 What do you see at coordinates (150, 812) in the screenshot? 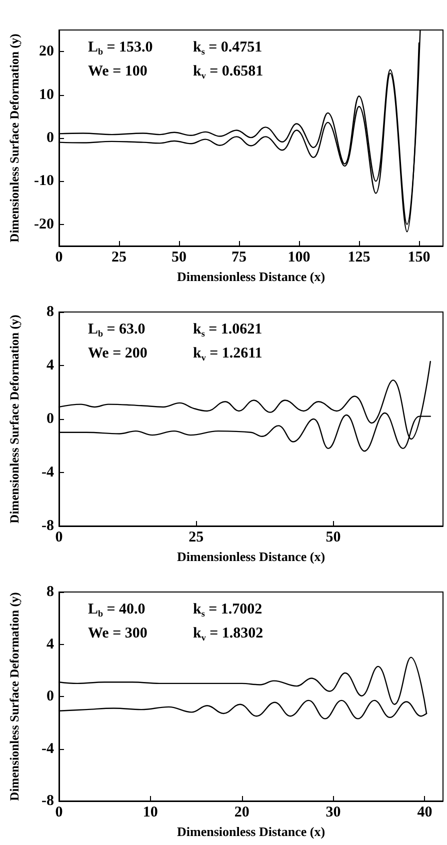
I see `x-tick-label: 10` at bounding box center [150, 812].